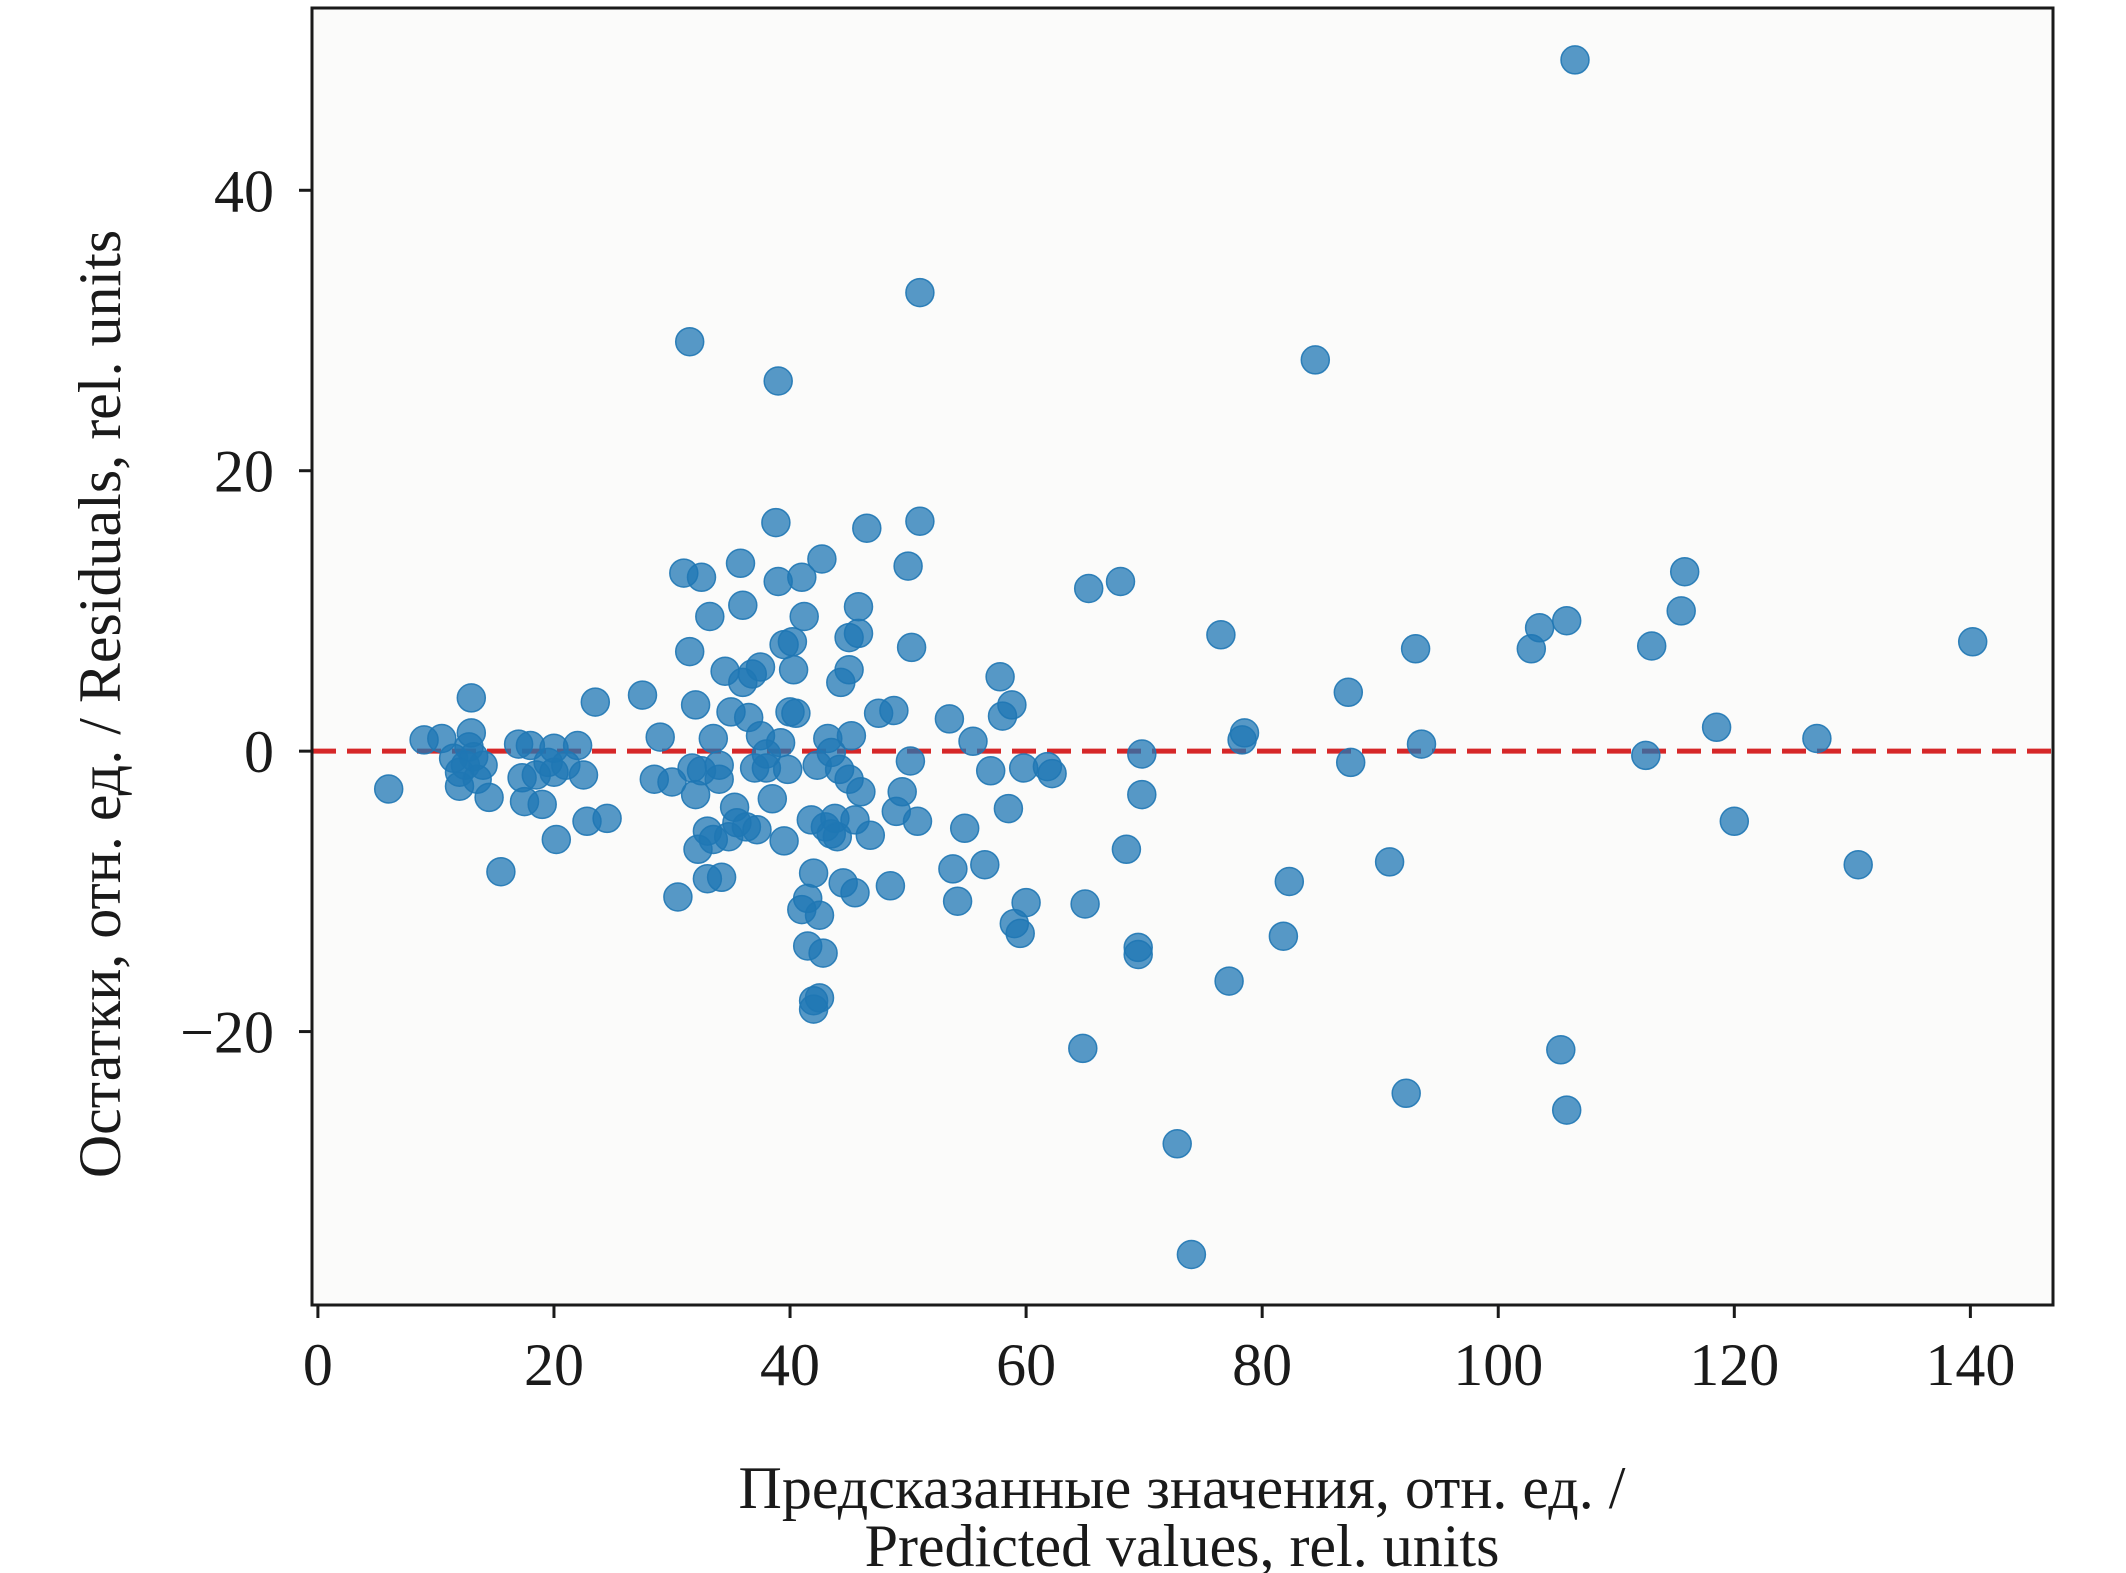 The height and width of the screenshot is (1573, 2126). Describe the element at coordinates (318, 1365) in the screenshot. I see `x-tick-label: 0` at that location.